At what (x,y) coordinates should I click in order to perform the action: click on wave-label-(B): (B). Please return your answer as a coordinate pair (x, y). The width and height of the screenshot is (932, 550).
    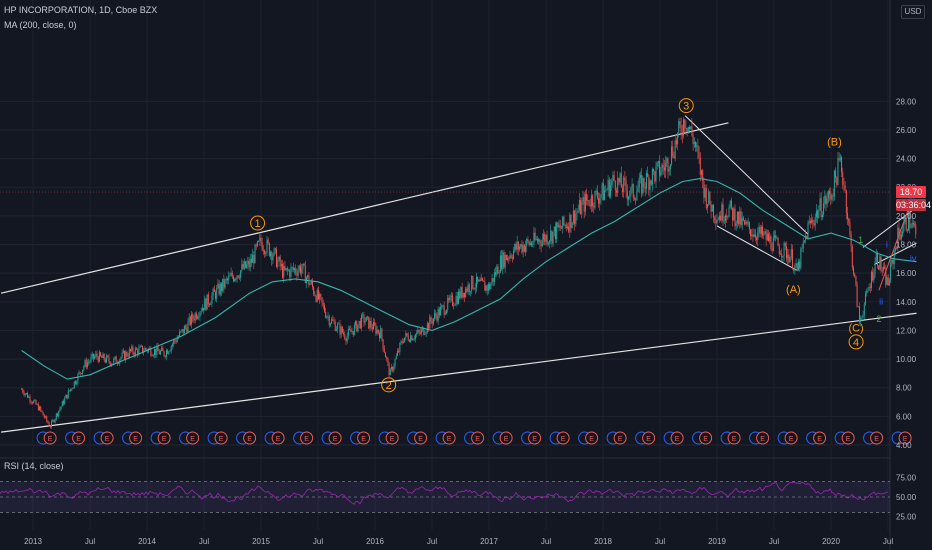
    Looking at the image, I should click on (834, 142).